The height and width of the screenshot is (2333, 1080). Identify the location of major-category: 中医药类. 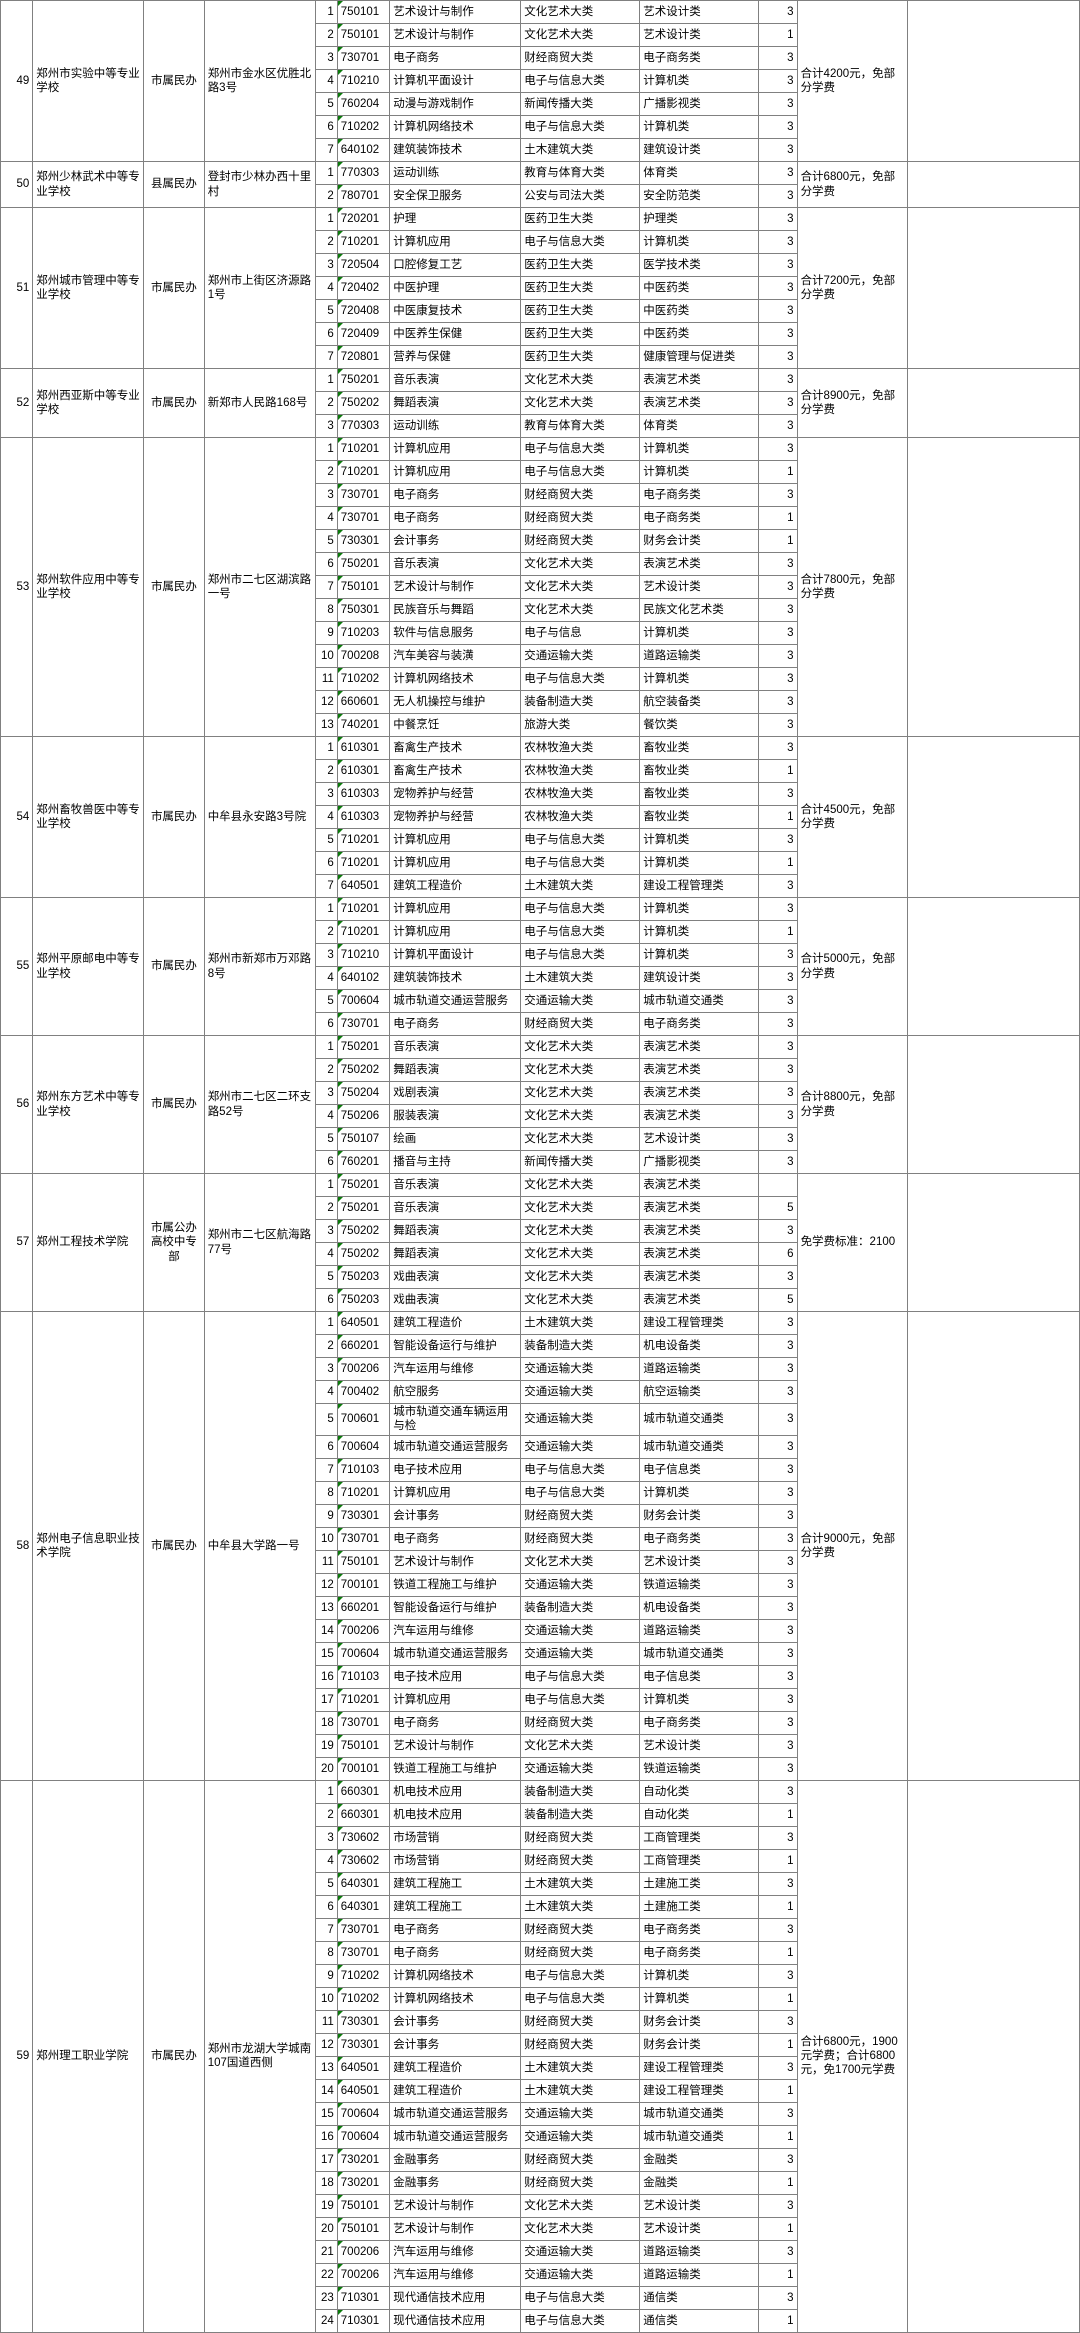
(699, 334).